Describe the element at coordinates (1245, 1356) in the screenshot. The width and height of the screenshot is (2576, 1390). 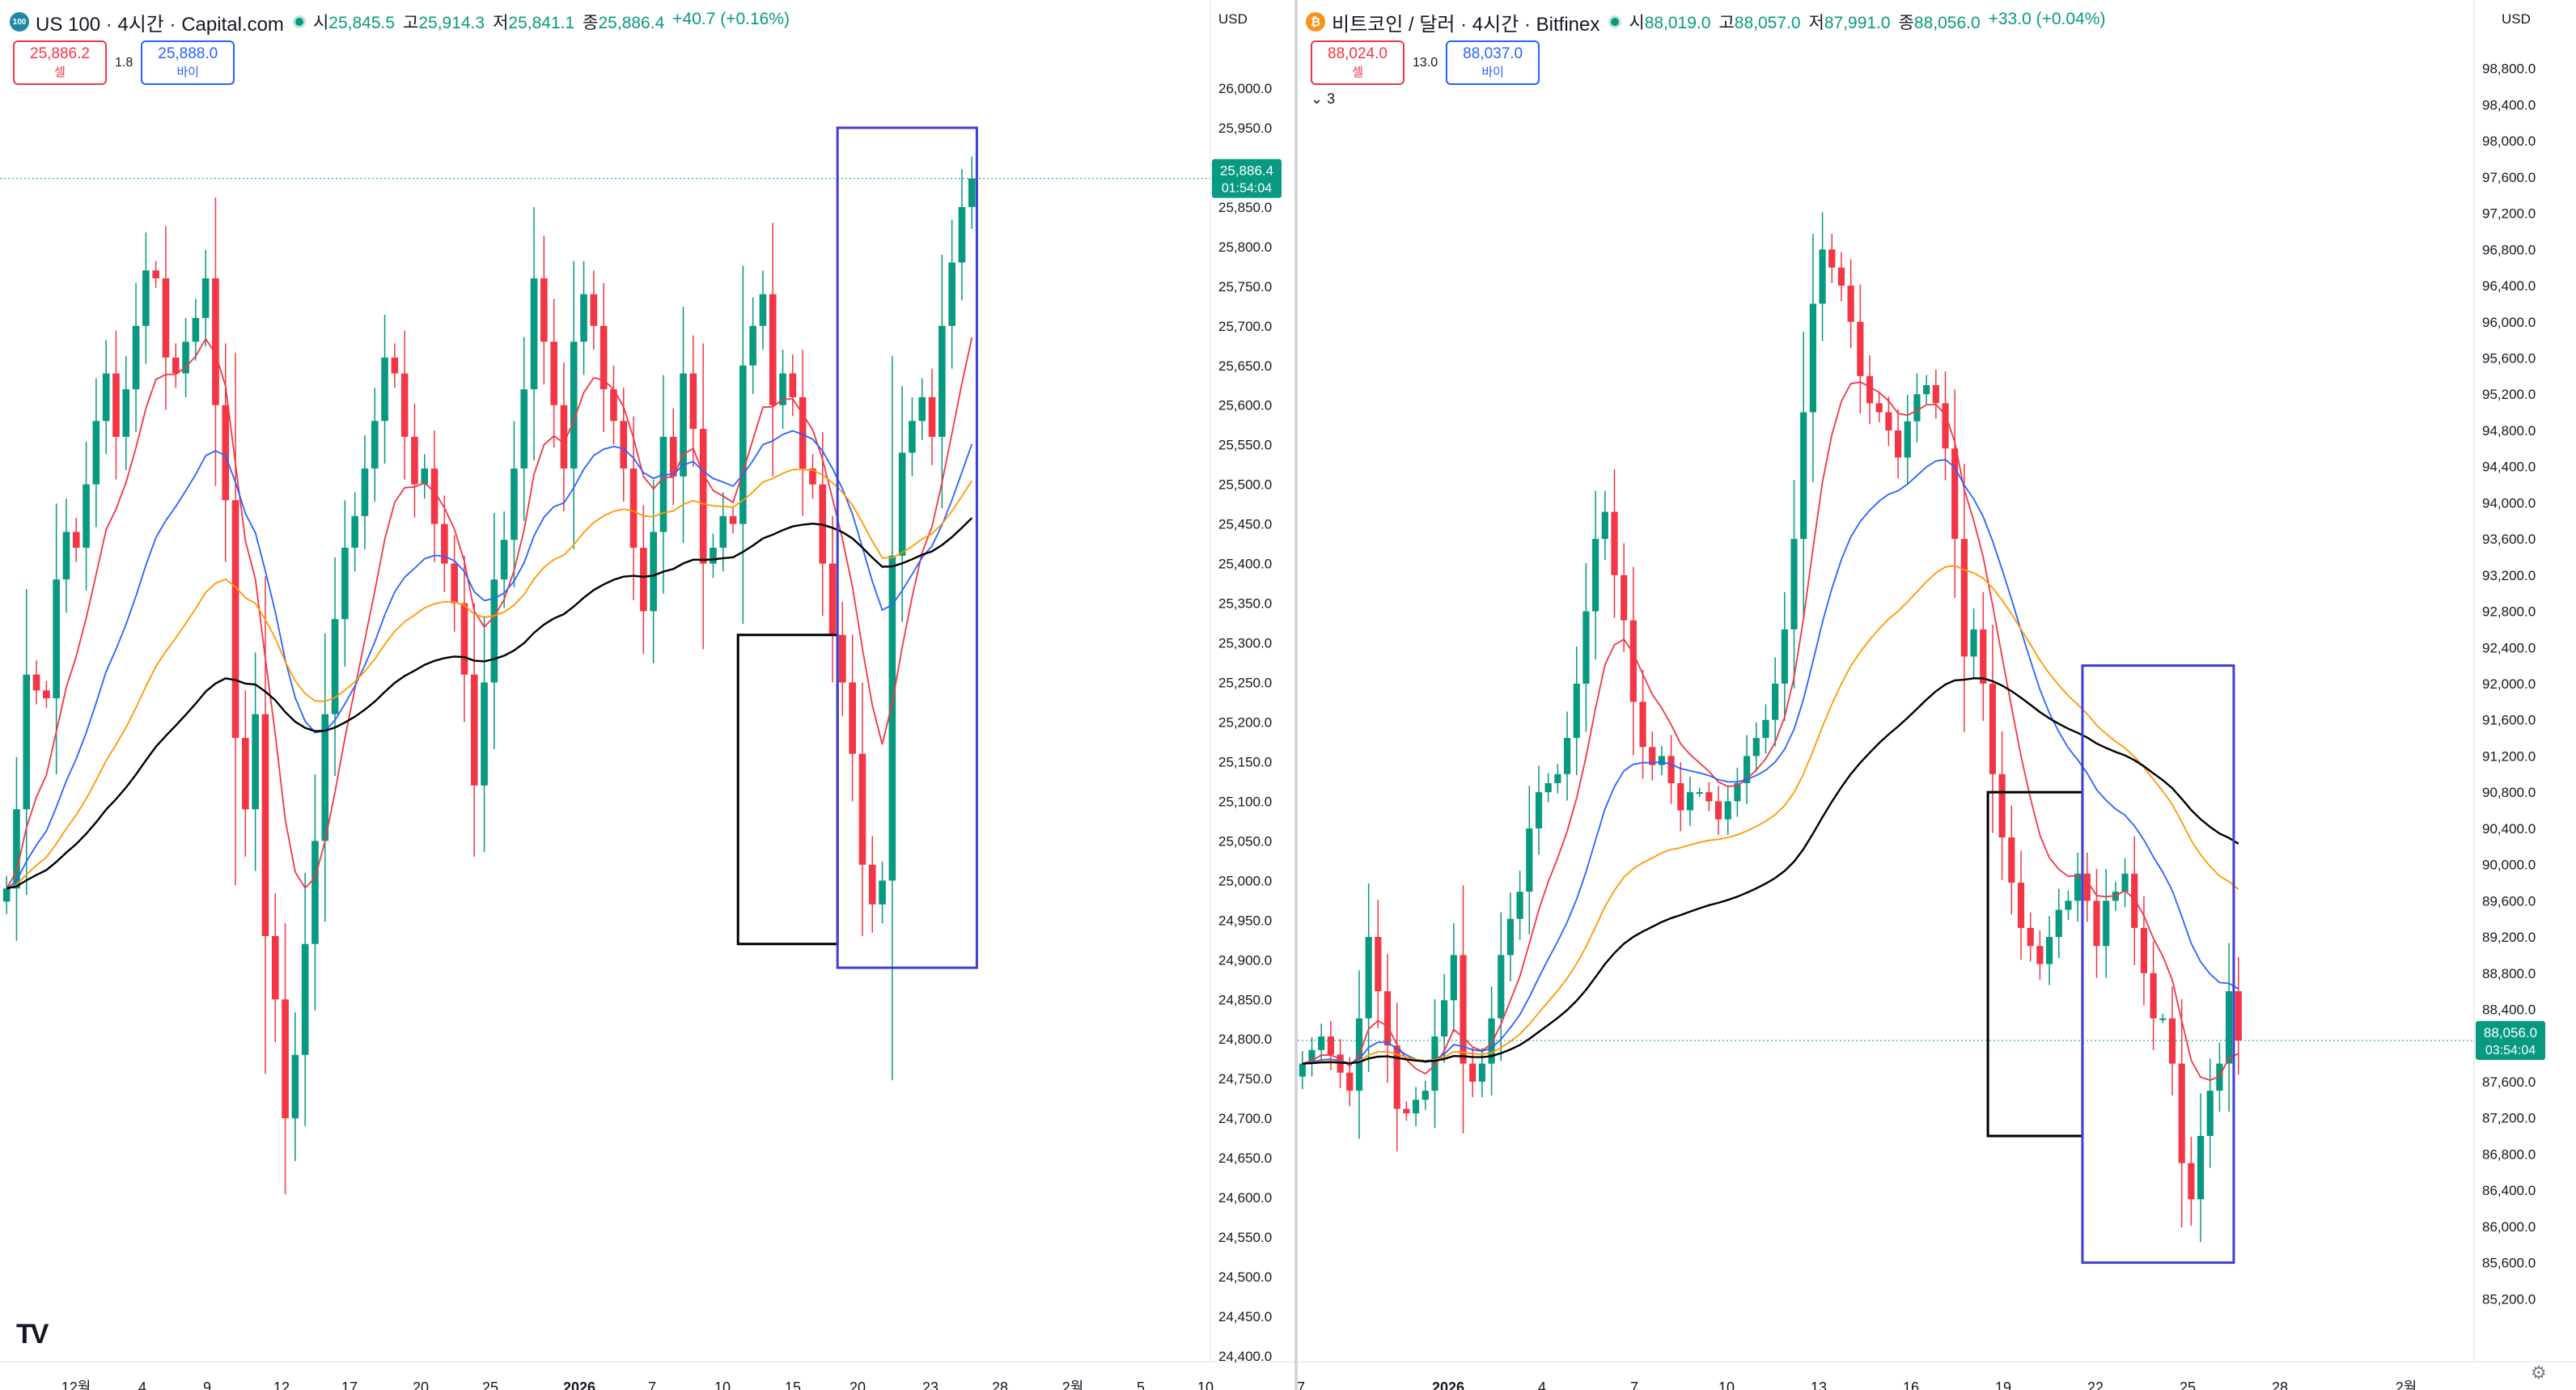
I see `y-tick-label: 24,400.0` at that location.